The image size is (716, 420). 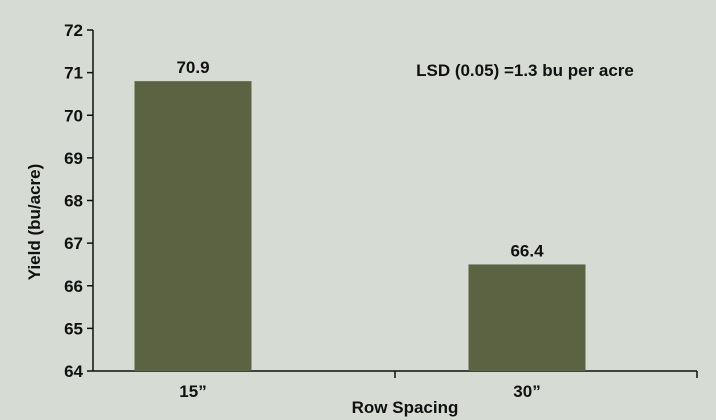 I want to click on y-tick-label-2: 66, so click(x=73, y=286).